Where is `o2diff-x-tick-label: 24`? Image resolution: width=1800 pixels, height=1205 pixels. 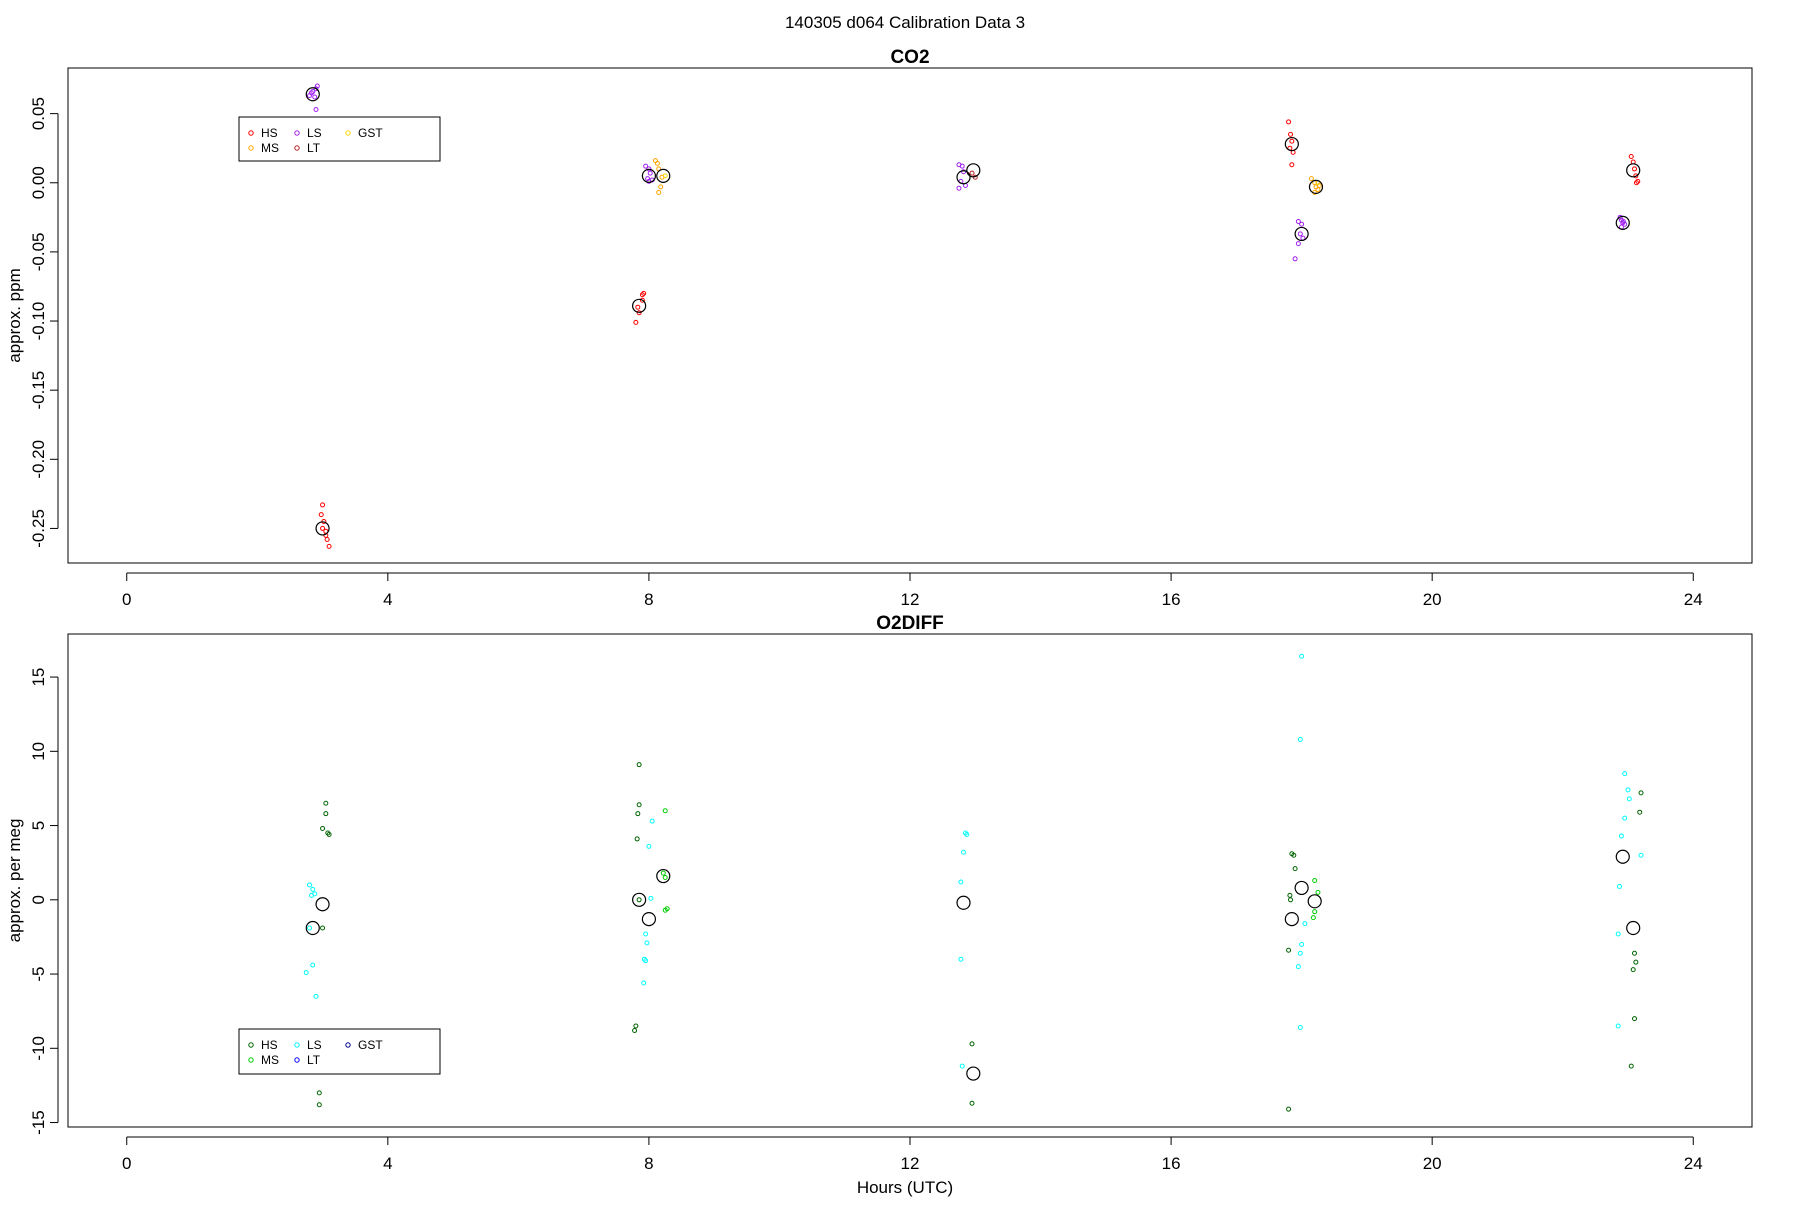 o2diff-x-tick-label: 24 is located at coordinates (1693, 1163).